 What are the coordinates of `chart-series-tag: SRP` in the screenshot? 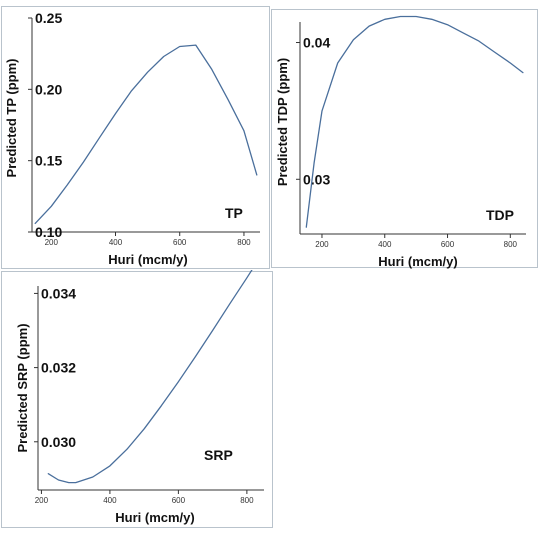 It's located at (218, 455).